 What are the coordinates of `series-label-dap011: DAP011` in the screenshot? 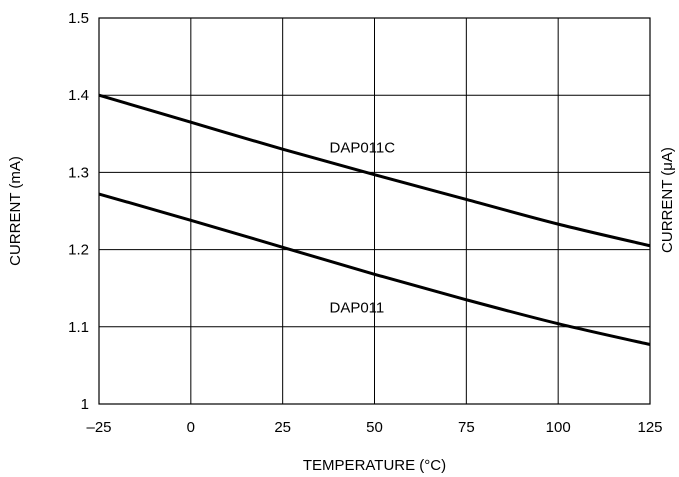 It's located at (357, 307).